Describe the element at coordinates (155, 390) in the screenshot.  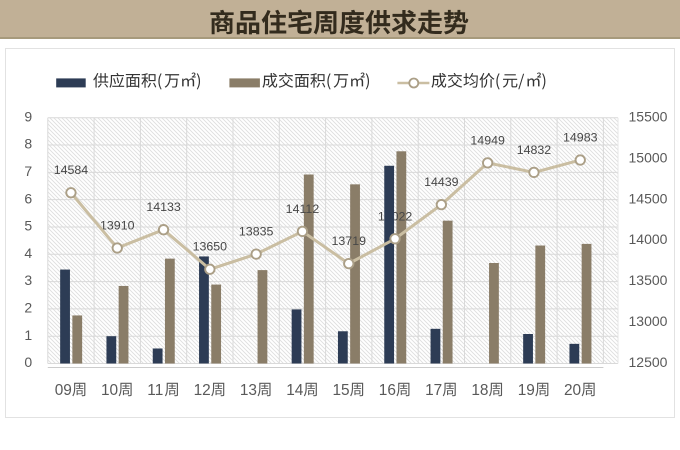
I see `svg-text: 11` at that location.